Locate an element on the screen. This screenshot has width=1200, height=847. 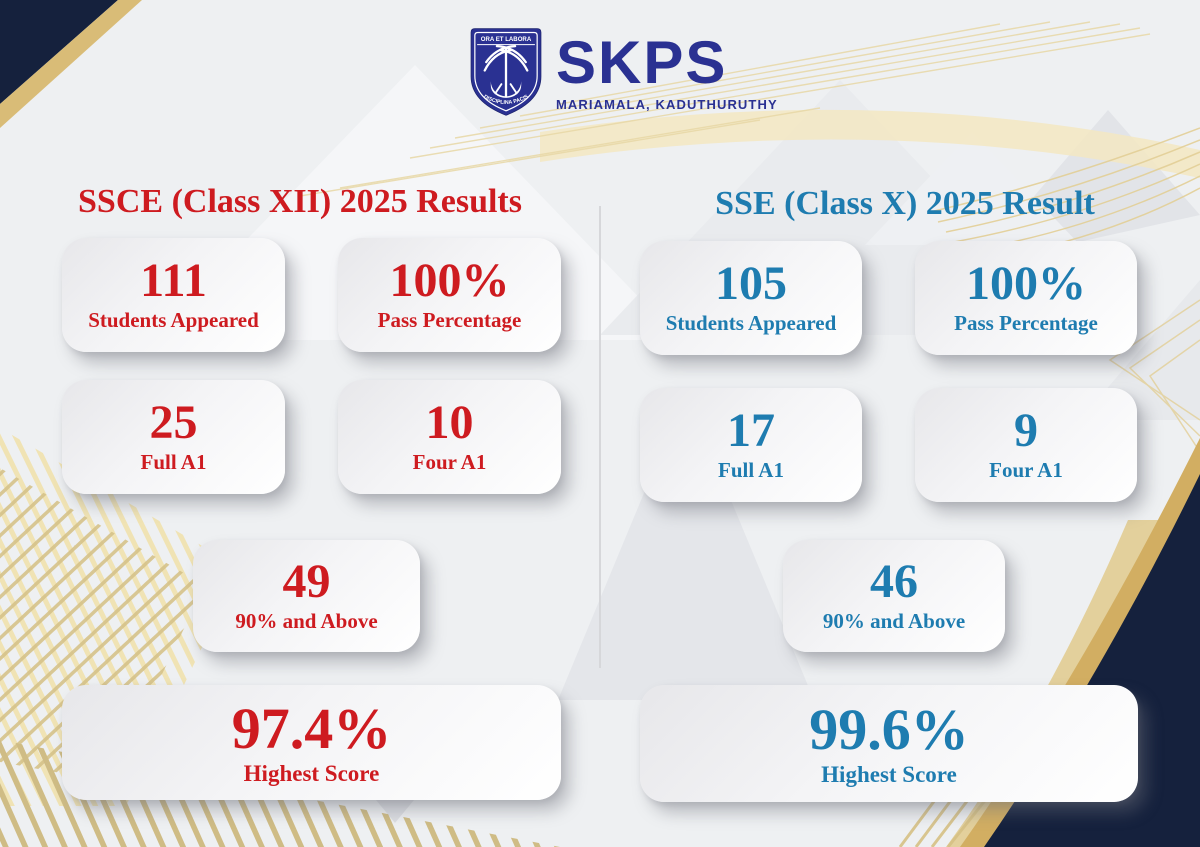
motto-top: ORA ET LABORA is located at coordinates (506, 39).